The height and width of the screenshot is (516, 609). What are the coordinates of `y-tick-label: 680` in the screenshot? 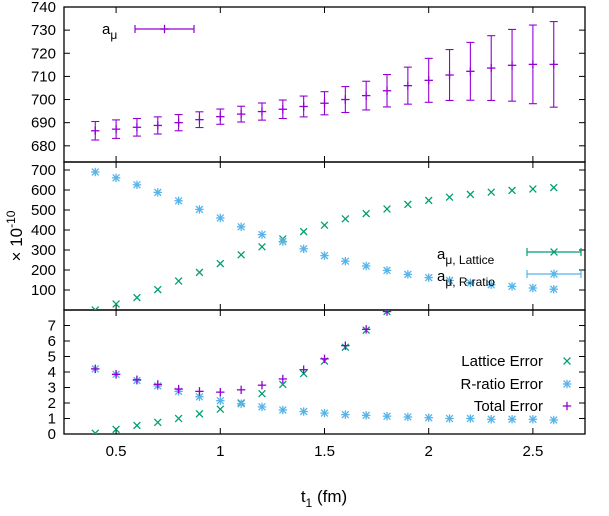 It's located at (43, 146).